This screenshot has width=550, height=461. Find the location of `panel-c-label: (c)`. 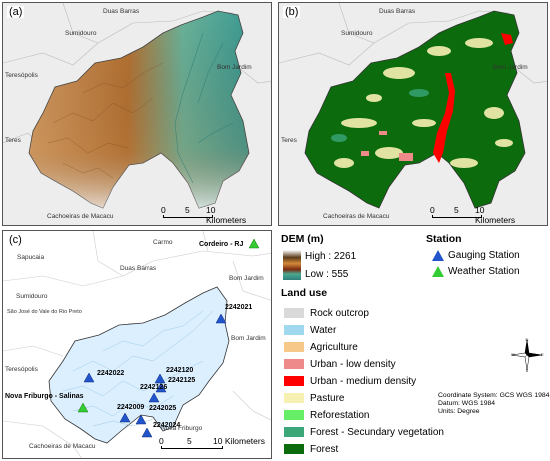

panel-c-label: (c) is located at coordinates (15, 240).